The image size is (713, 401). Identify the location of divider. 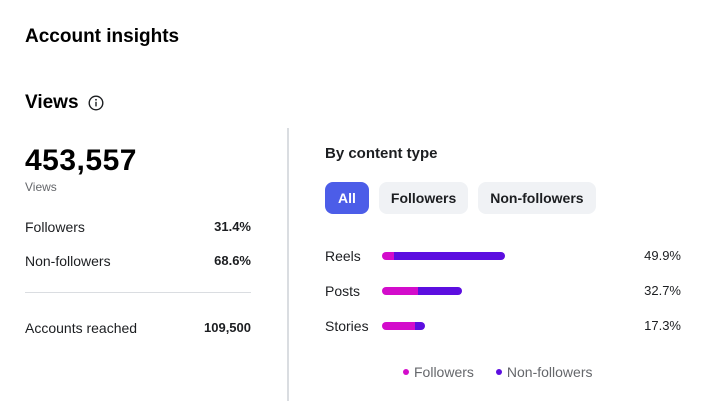
(138, 292).